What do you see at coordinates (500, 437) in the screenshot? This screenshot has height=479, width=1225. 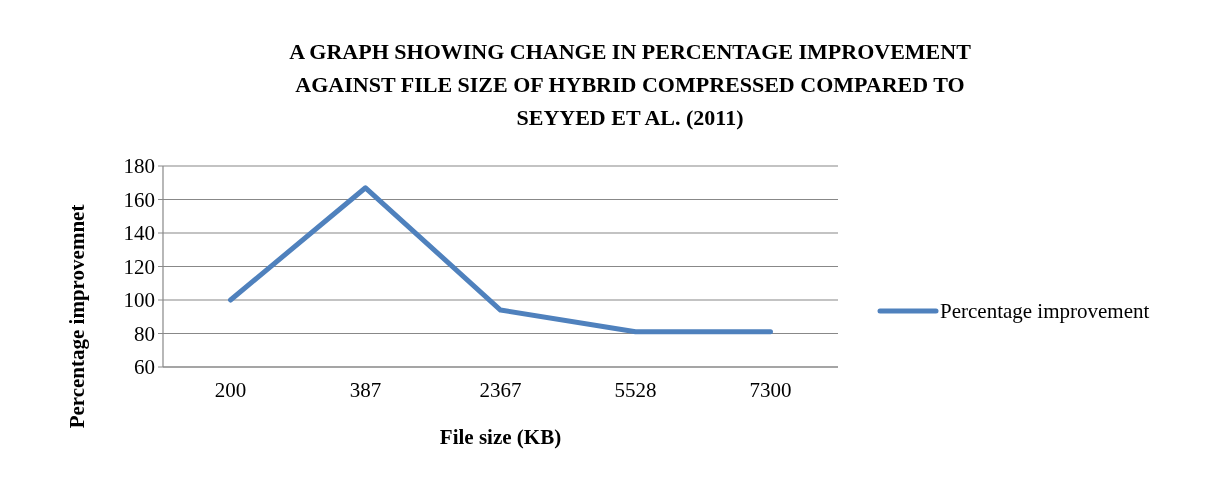 I see `x-axis-title: File size (KB)` at bounding box center [500, 437].